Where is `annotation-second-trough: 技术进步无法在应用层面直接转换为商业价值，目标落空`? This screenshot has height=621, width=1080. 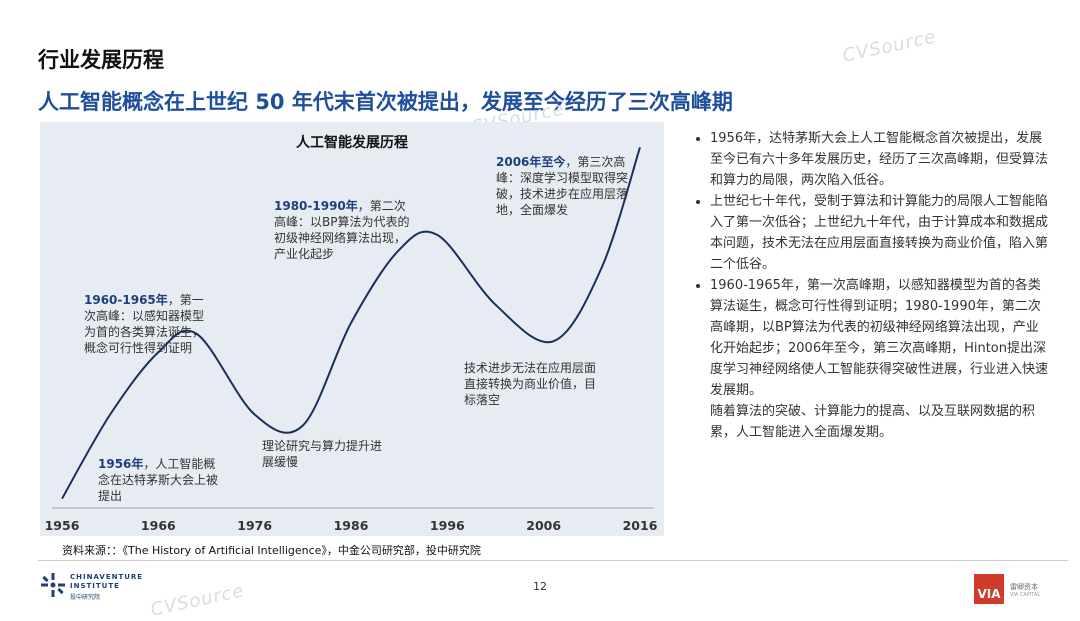 annotation-second-trough: 技术进步无法在应用层面直接转换为商业价值，目标落空 is located at coordinates (534, 384).